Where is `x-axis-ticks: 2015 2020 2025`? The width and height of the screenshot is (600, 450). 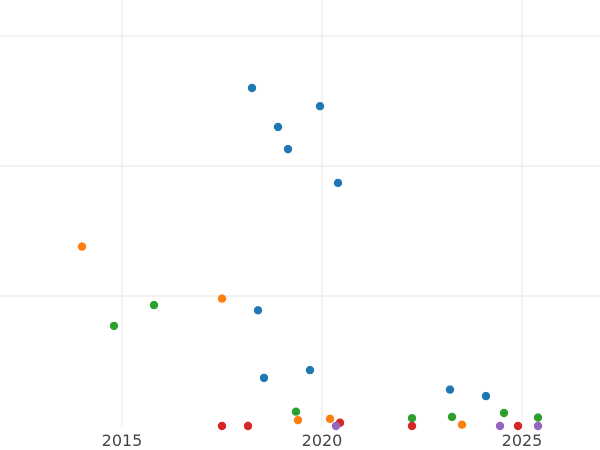 x-axis-ticks: 2015 2020 2025 is located at coordinates (322, 440).